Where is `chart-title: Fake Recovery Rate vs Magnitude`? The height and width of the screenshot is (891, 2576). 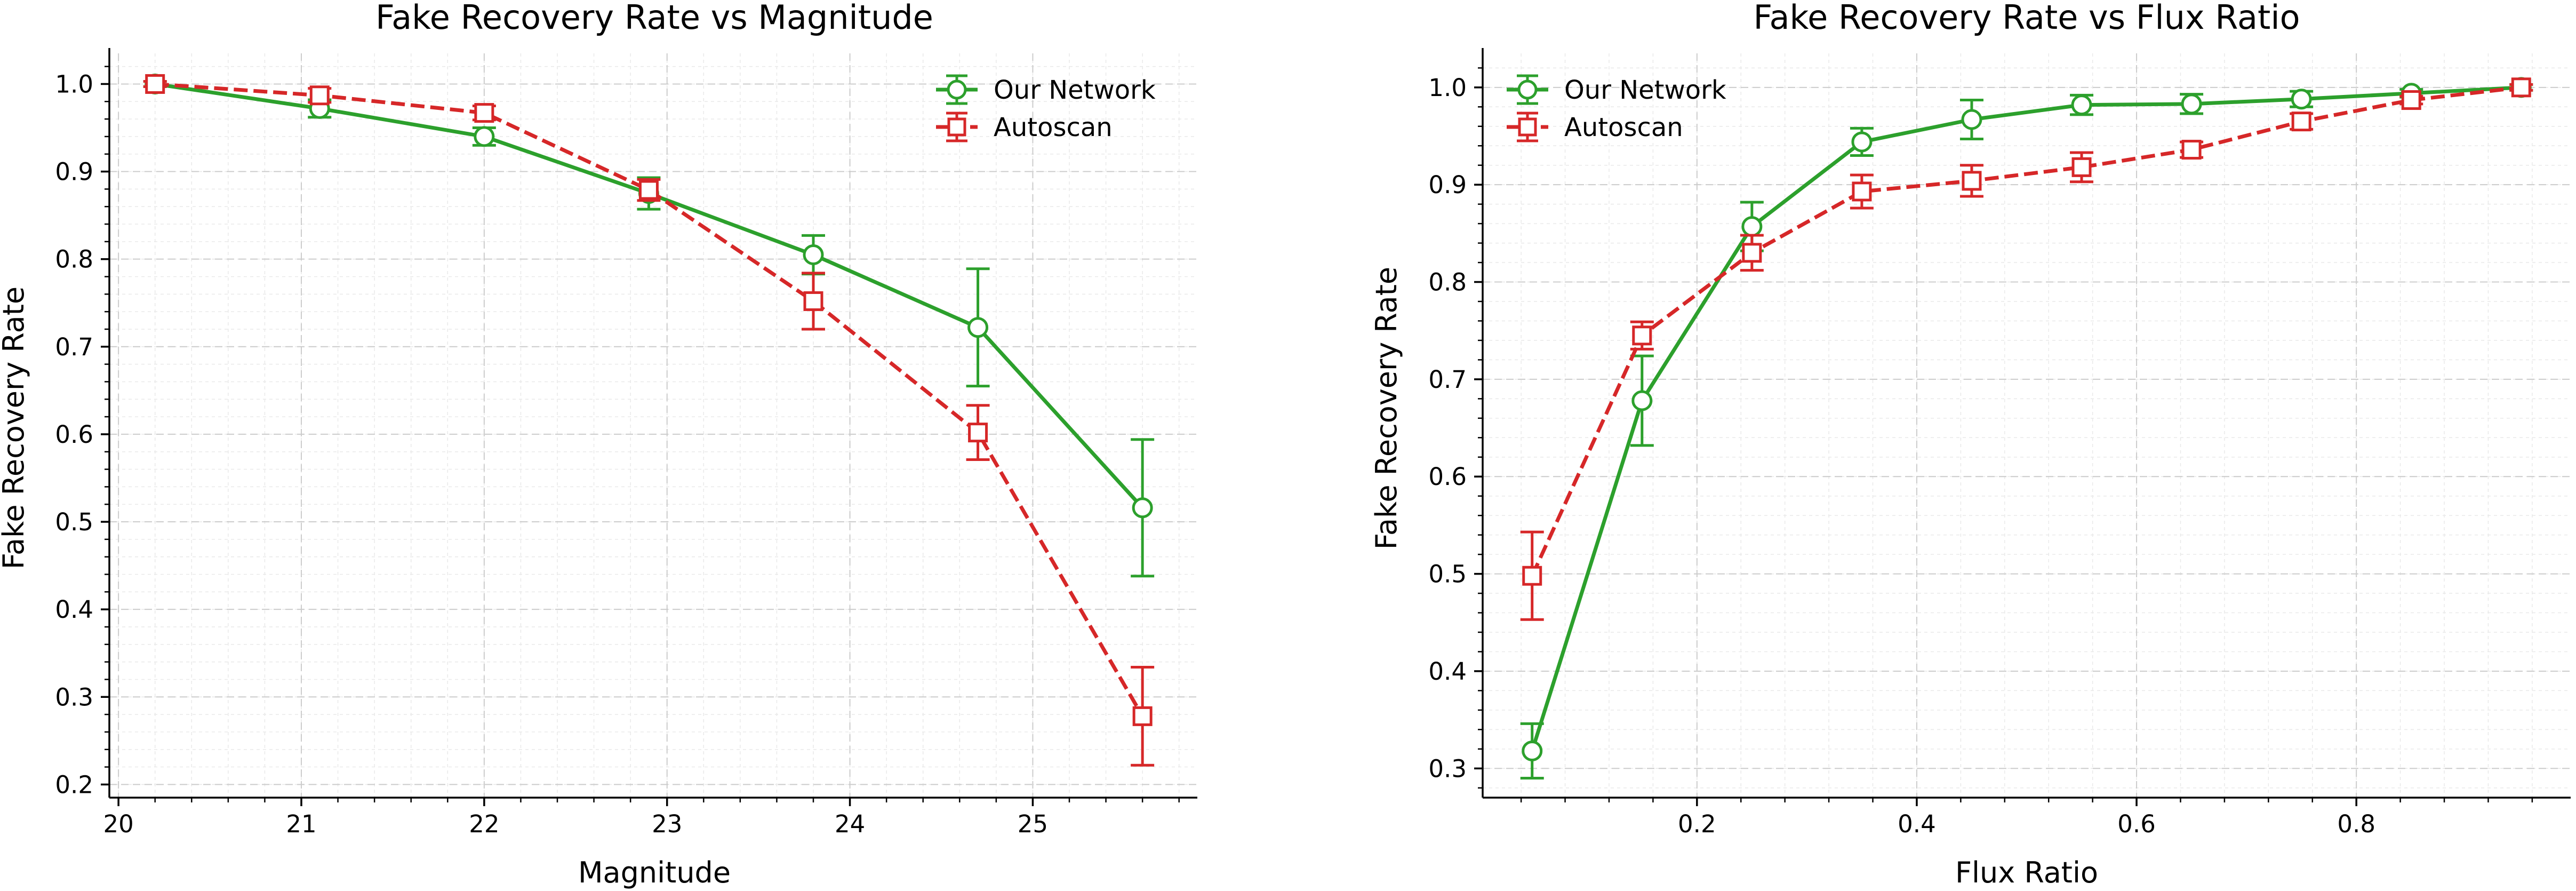
chart-title: Fake Recovery Rate vs Magnitude is located at coordinates (654, 18).